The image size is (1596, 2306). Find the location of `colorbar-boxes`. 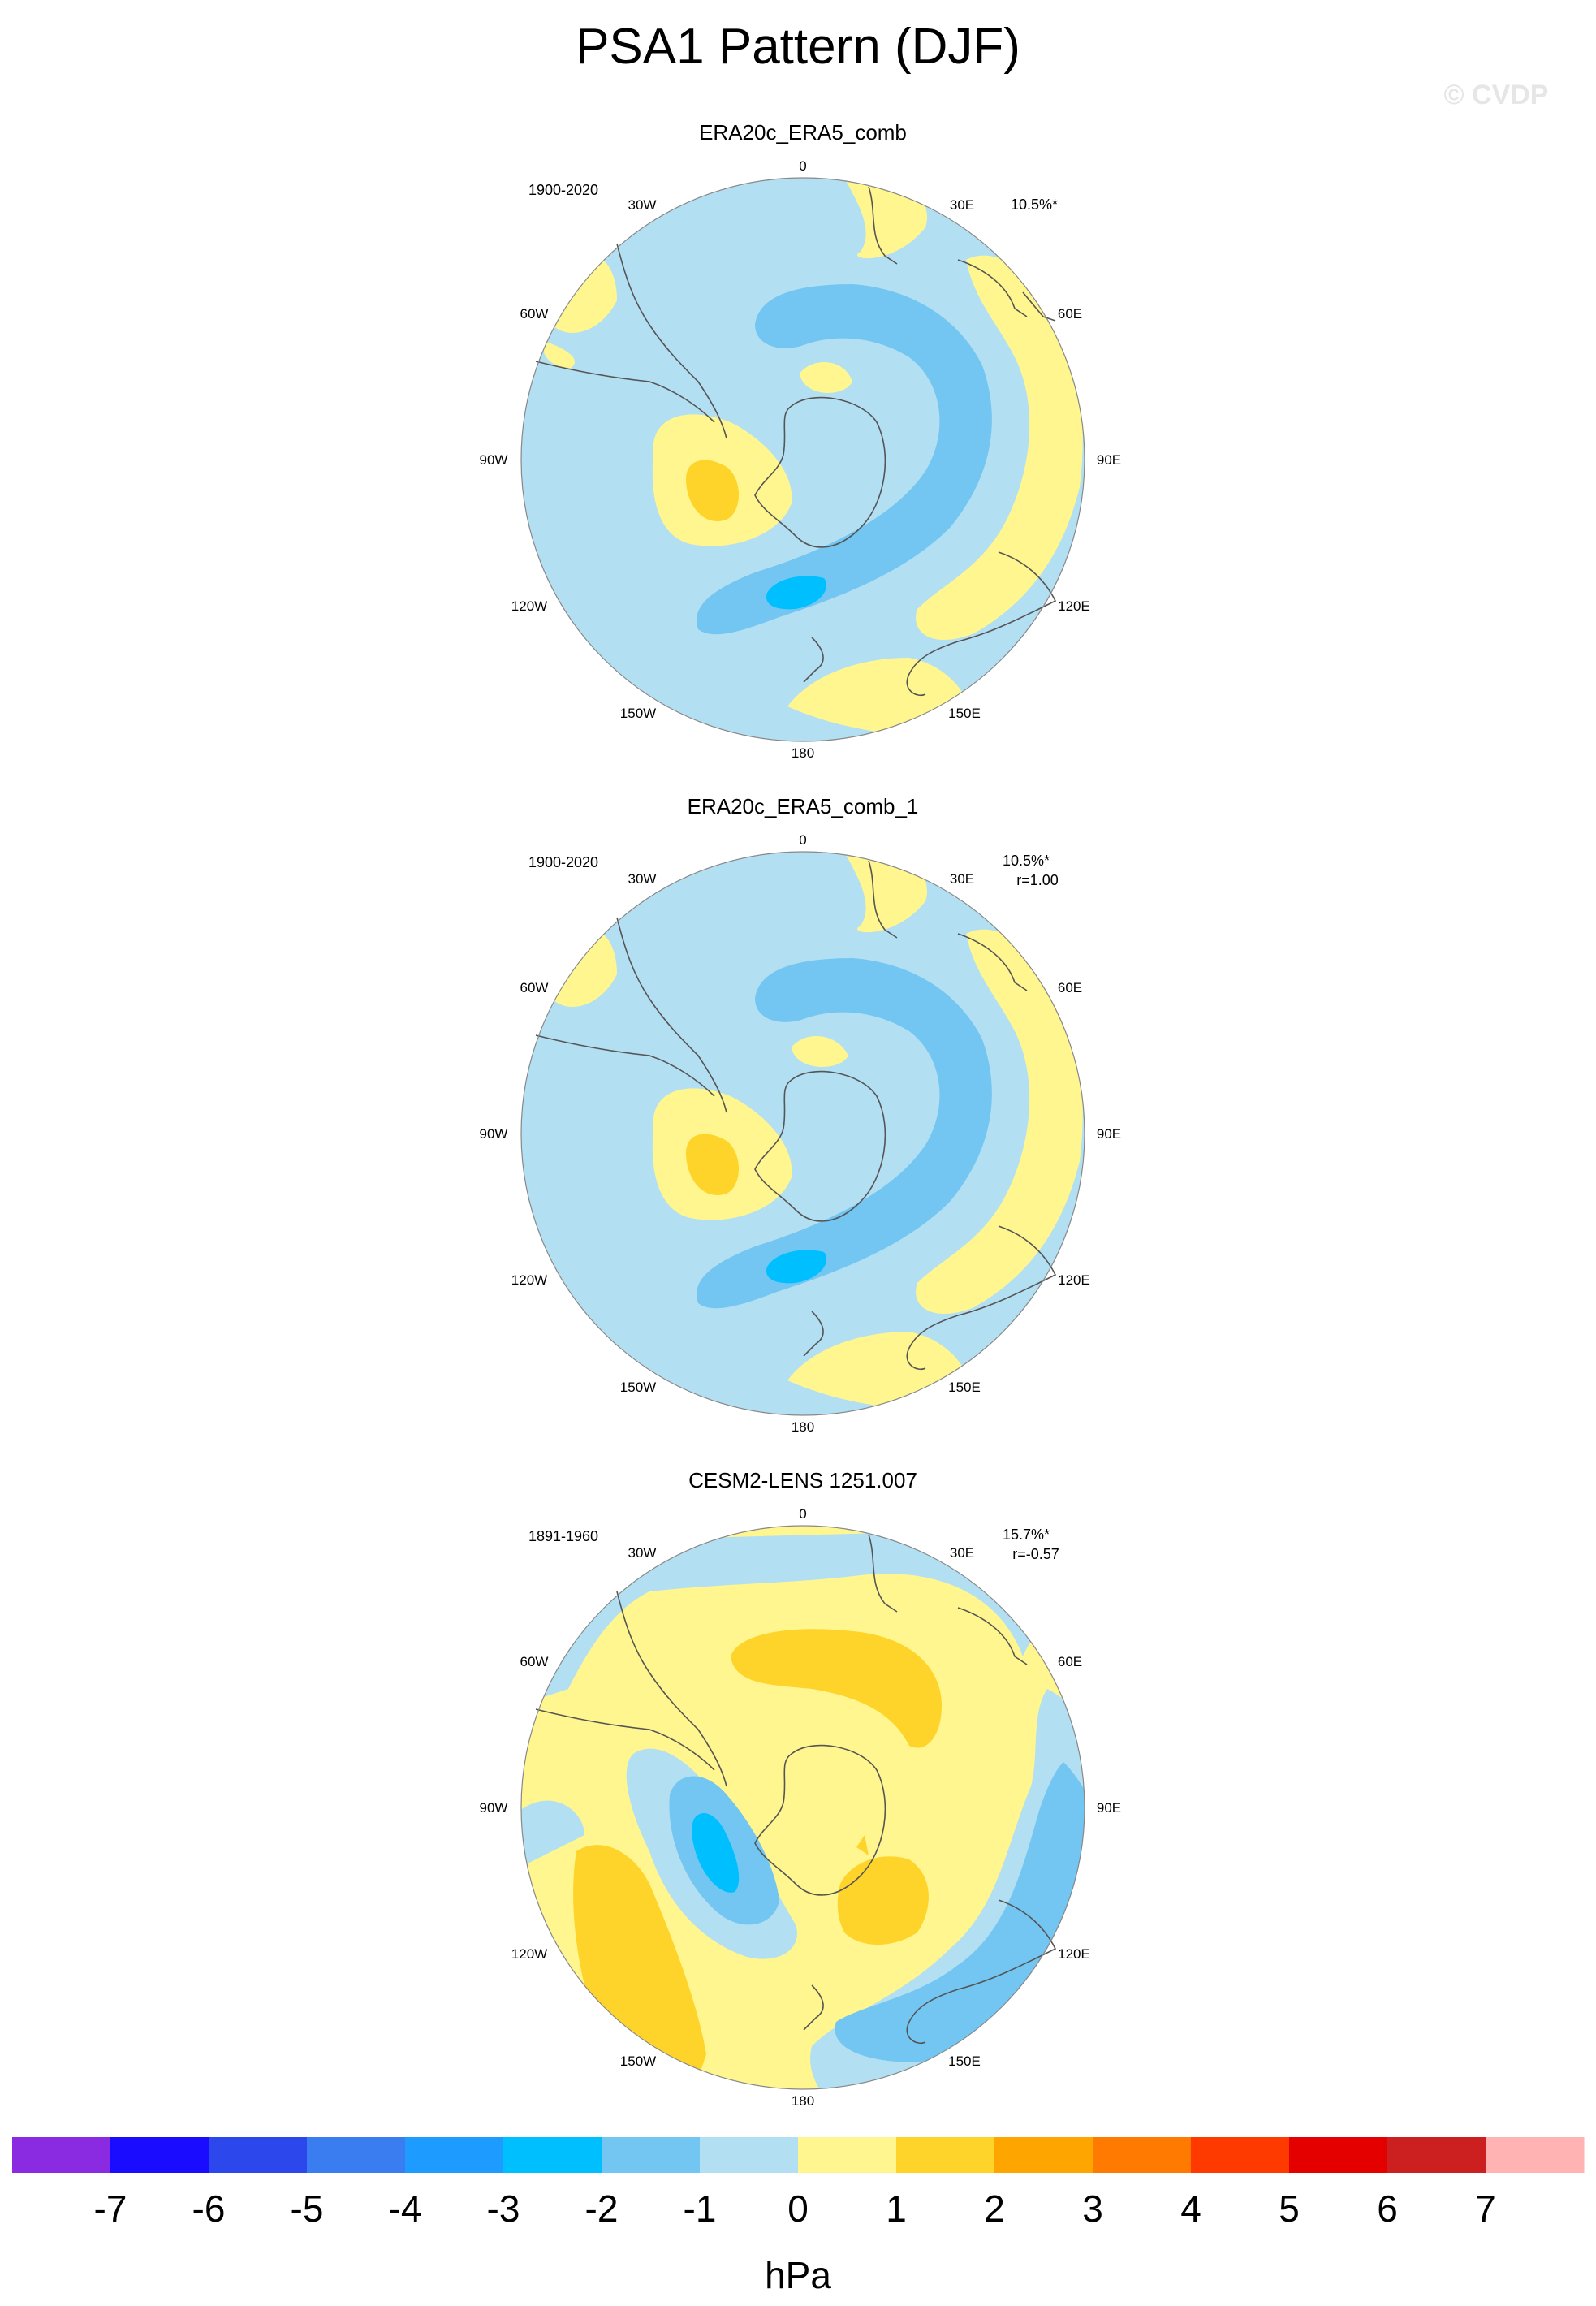

colorbar-boxes is located at coordinates (799, 2155).